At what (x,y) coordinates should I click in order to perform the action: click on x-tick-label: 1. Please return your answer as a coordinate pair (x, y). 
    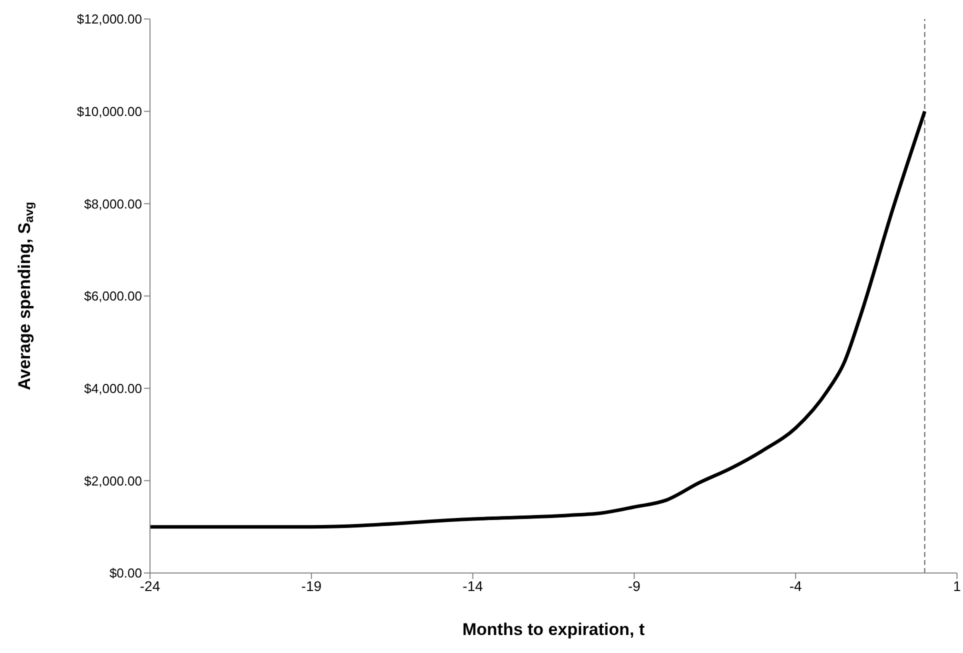
    Looking at the image, I should click on (957, 586).